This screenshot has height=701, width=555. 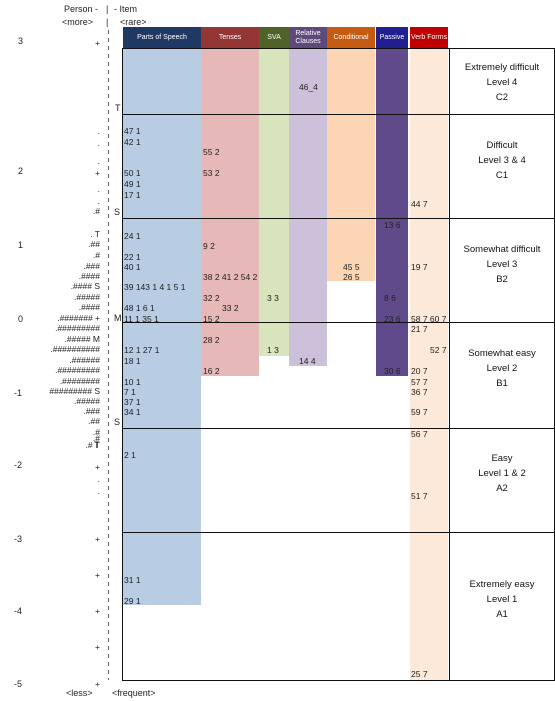 I want to click on item-sva: 1 3, so click(x=273, y=350).